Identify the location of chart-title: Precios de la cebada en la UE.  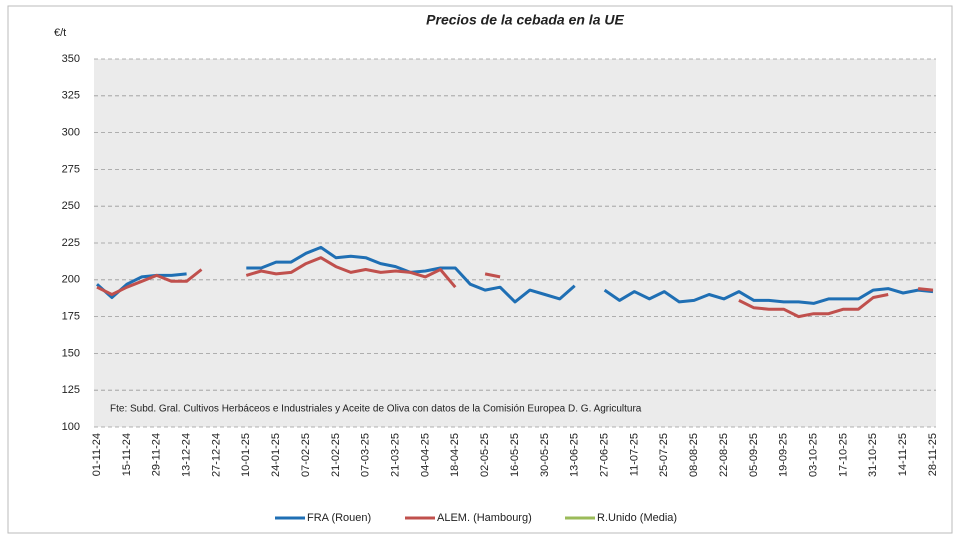
(525, 20).